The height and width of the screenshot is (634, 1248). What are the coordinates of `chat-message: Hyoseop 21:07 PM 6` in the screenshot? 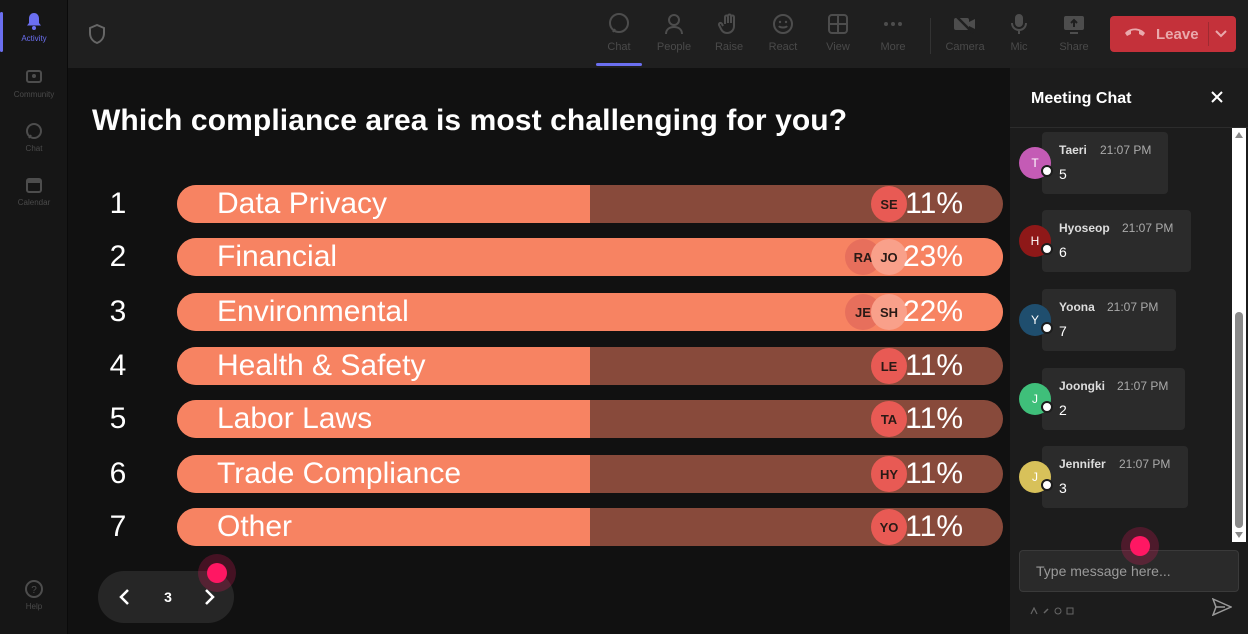 It's located at (1116, 241).